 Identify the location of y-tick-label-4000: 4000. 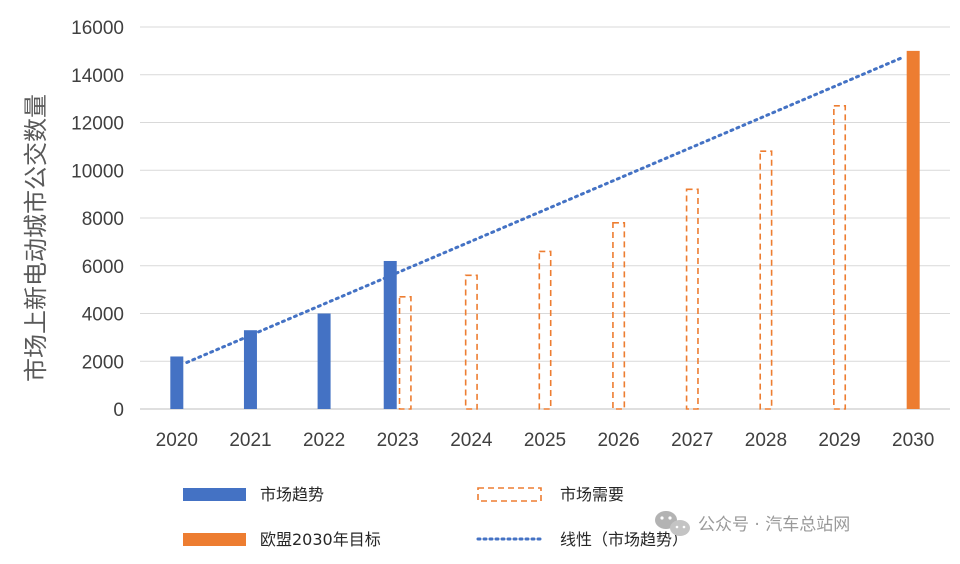
(103, 315).